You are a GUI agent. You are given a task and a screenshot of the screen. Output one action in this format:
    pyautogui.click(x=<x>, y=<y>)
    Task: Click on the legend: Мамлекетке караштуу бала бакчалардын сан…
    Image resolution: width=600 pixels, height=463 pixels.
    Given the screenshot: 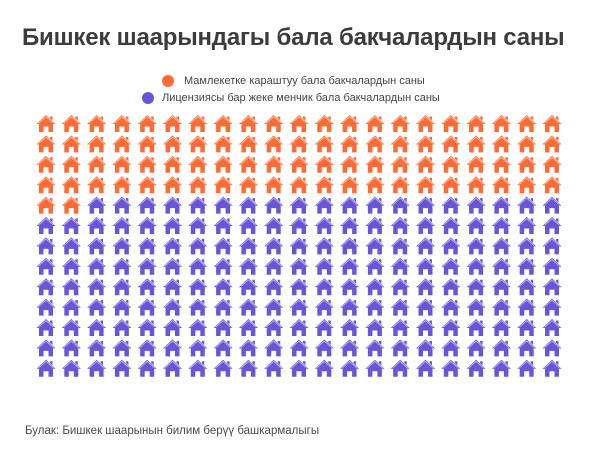 What is the action you would take?
    pyautogui.click(x=300, y=89)
    